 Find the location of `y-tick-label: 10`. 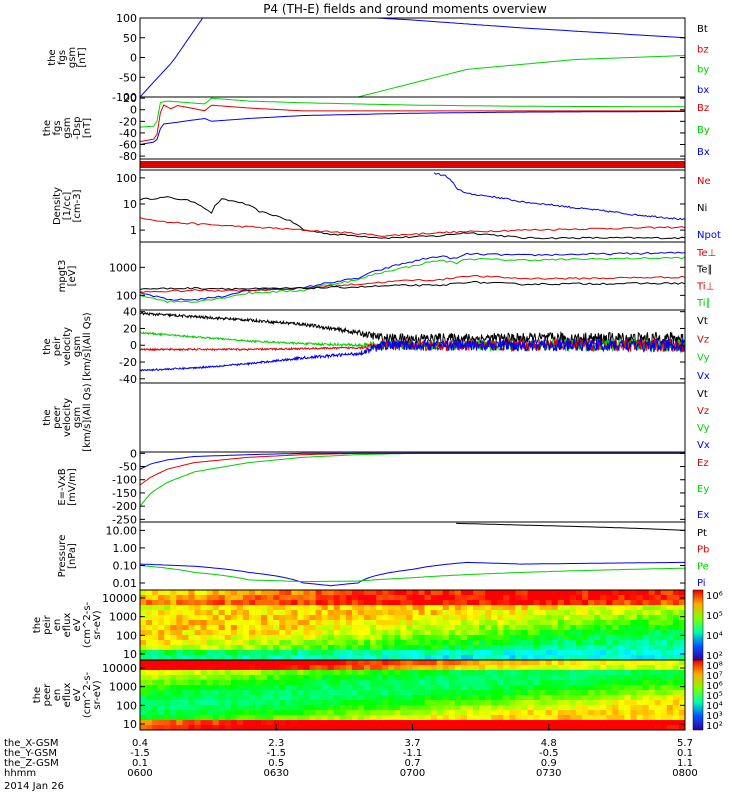

y-tick-label: 10 is located at coordinates (130, 204).